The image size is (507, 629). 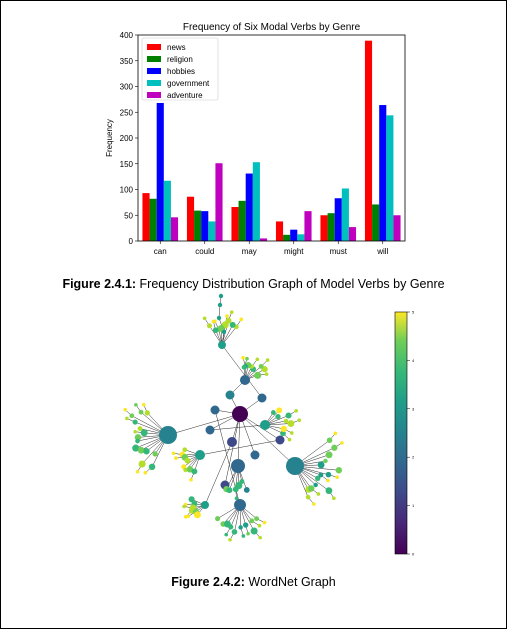 What do you see at coordinates (109, 138) in the screenshot?
I see `y-axis-label: Frequency` at bounding box center [109, 138].